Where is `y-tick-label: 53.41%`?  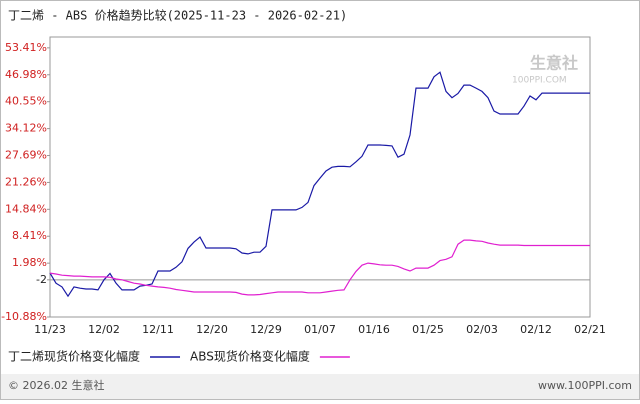
y-tick-label: 53.41% is located at coordinates (26, 47).